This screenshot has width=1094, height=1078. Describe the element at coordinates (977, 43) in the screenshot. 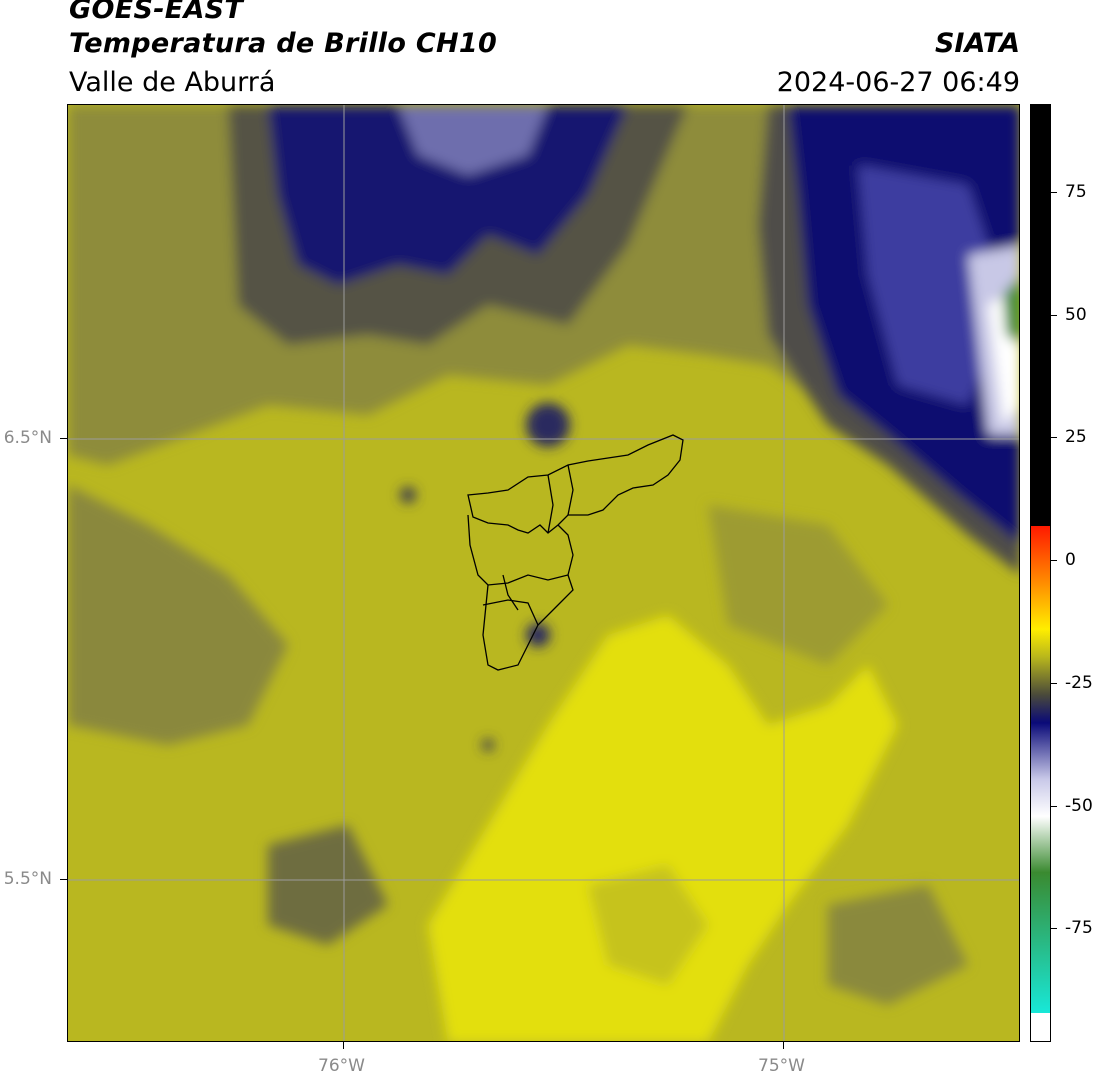

I see `org-title: SIATA` at that location.